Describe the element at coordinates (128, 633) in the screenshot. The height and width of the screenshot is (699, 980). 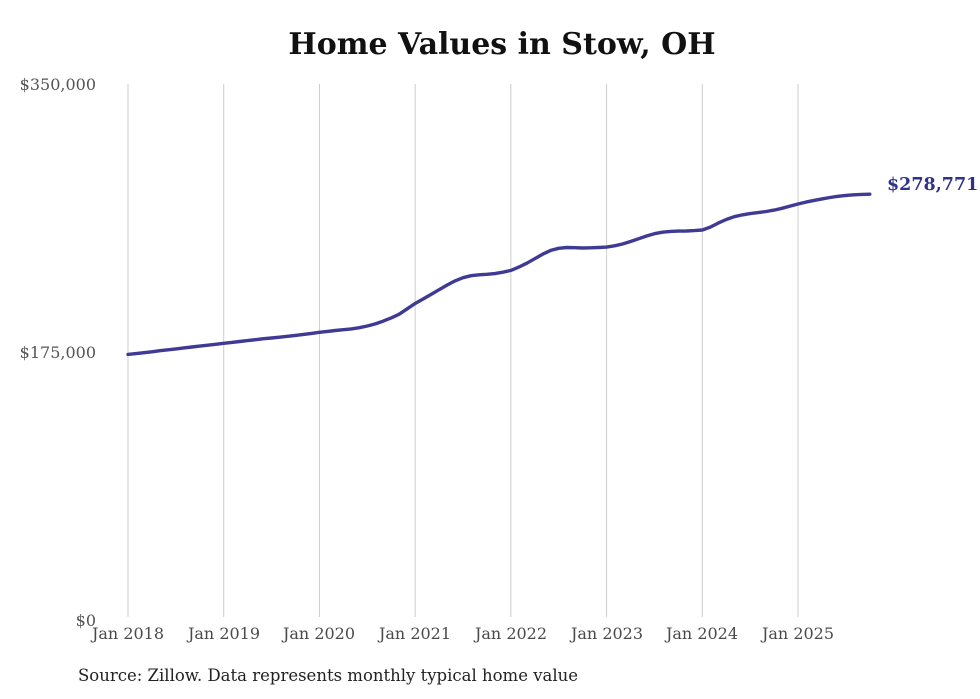
I see `x-axis-label: Jan 2018` at that location.